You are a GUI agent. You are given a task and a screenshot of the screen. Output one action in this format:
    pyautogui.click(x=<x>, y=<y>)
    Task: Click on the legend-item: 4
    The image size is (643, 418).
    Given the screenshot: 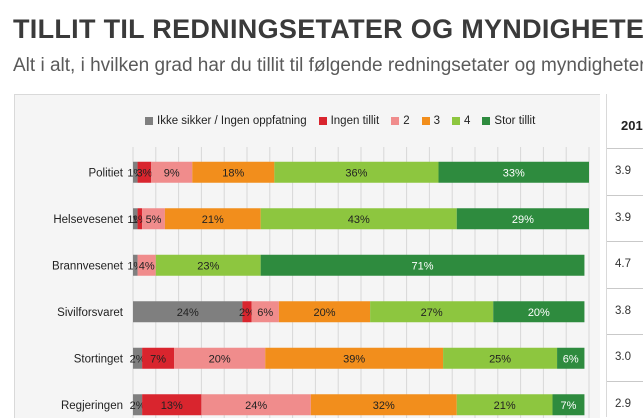 What is the action you would take?
    pyautogui.click(x=461, y=121)
    